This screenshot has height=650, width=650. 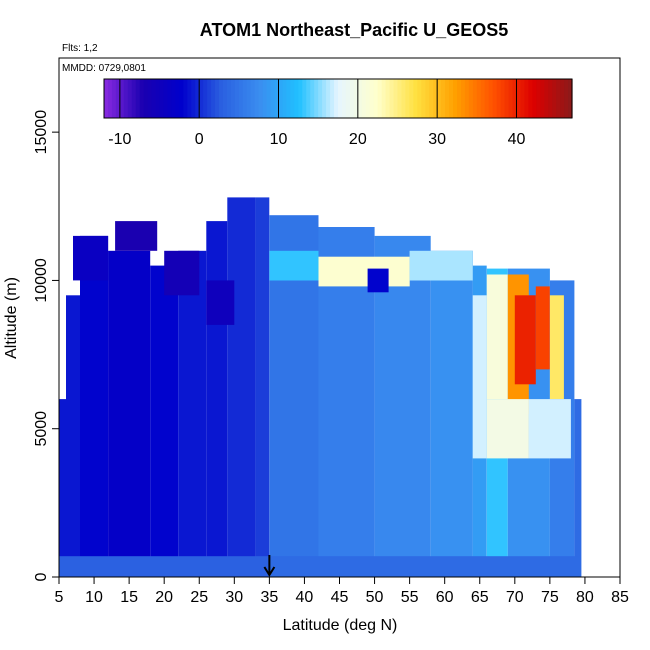 What do you see at coordinates (119, 139) in the screenshot?
I see `colorbar-tick-label: -10` at bounding box center [119, 139].